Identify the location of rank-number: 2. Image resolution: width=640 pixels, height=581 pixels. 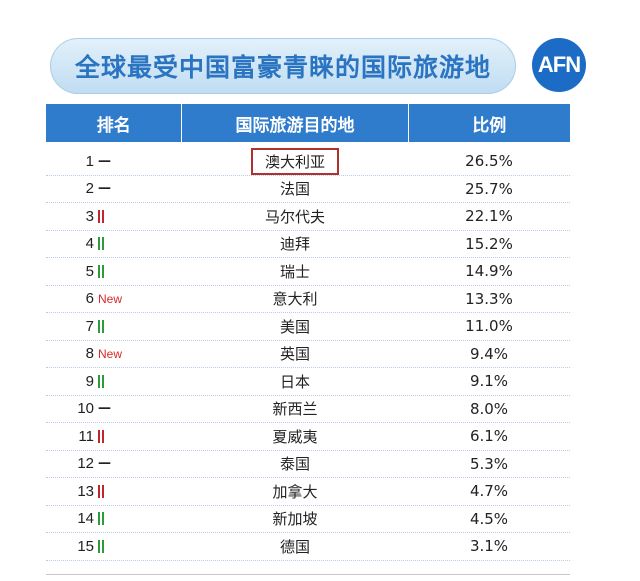
(89, 189).